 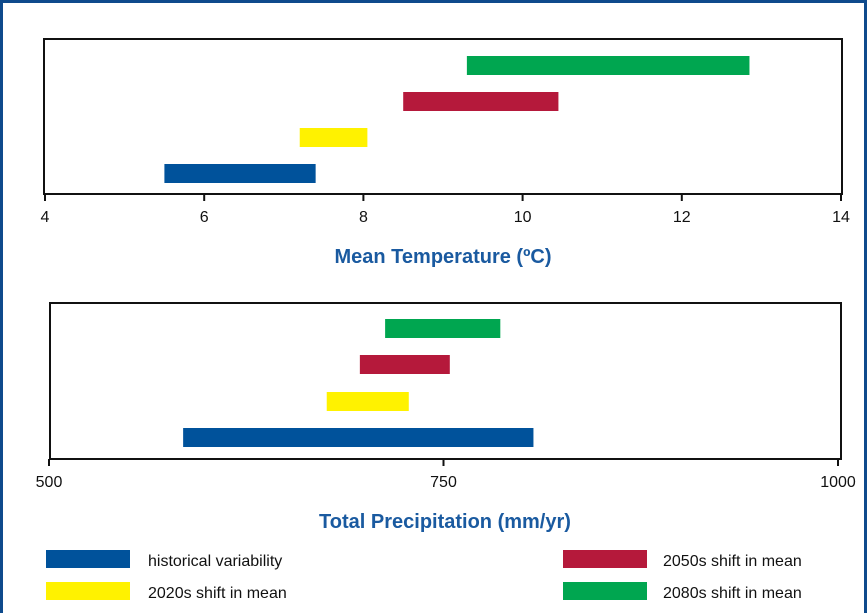 What do you see at coordinates (481, 101) in the screenshot?
I see `temperature-bar-2050s` at bounding box center [481, 101].